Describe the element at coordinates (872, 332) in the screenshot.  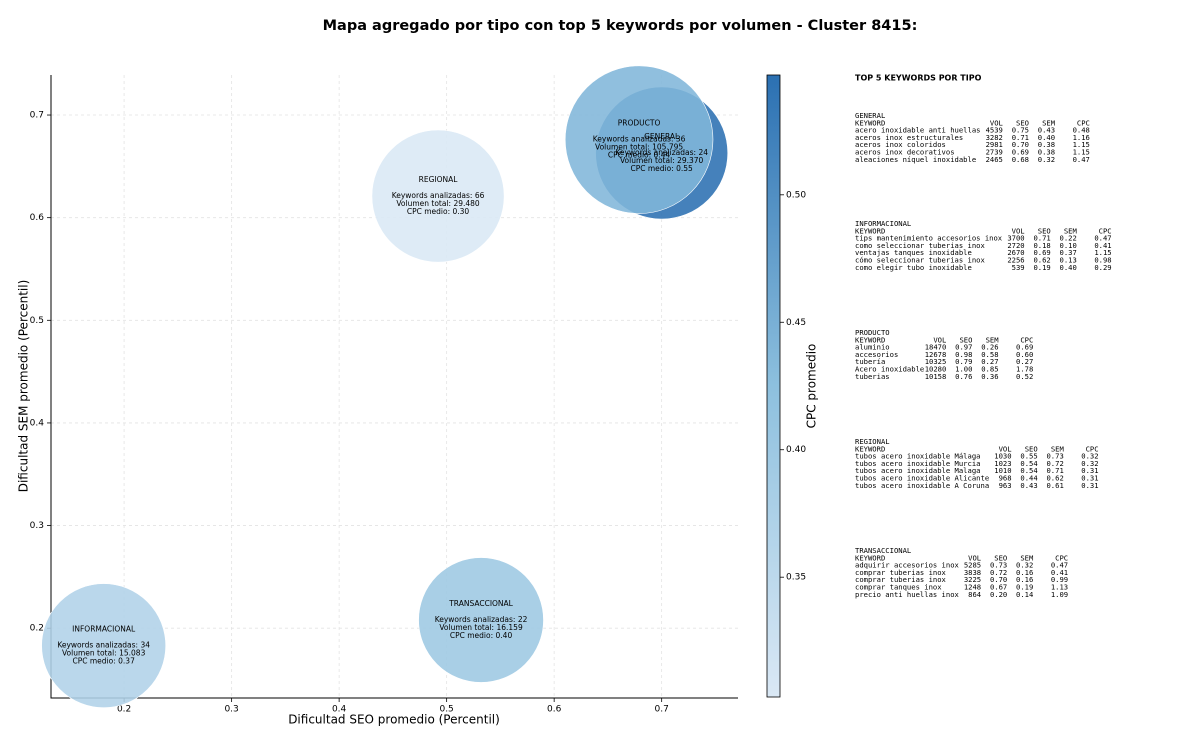
I see `section-name: PRODUCTO` at that location.